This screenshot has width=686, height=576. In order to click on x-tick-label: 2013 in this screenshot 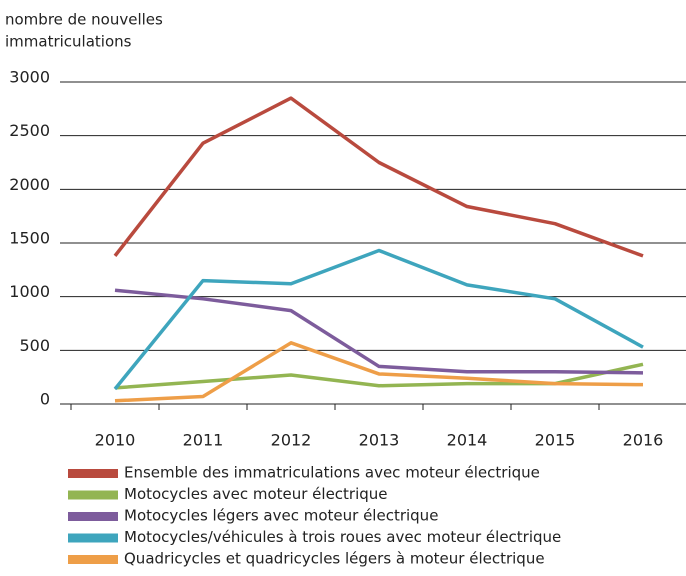, I will do `click(379, 440)`.